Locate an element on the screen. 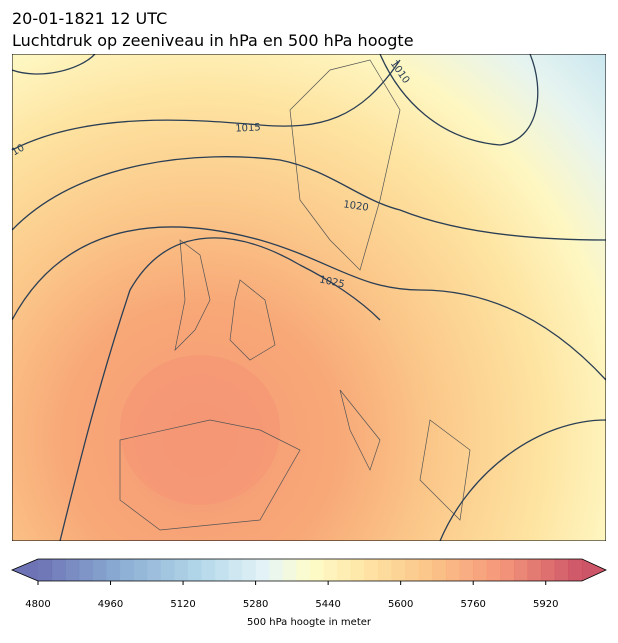 The width and height of the screenshot is (618, 643). colorbar-tick-label: 5120 is located at coordinates (182, 604).